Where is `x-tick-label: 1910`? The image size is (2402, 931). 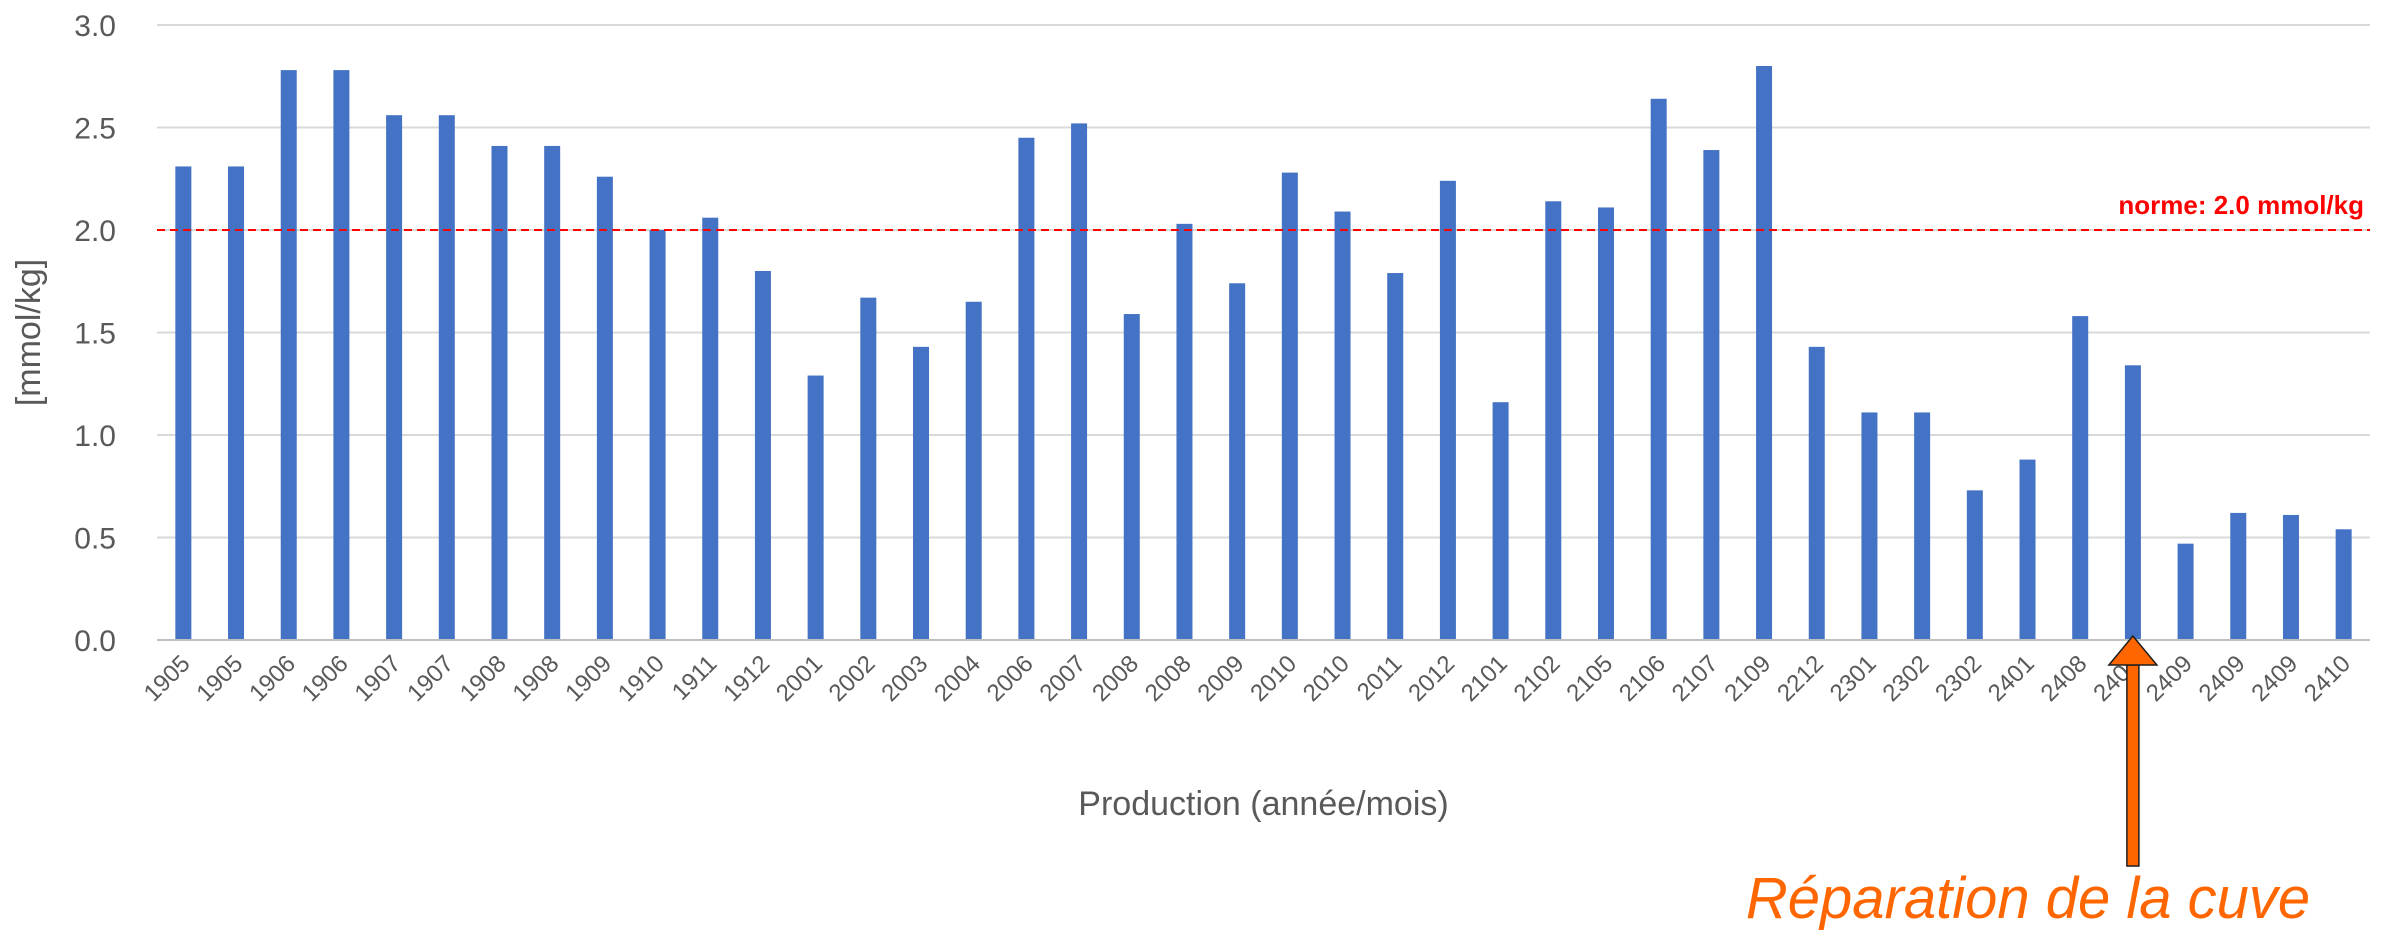 x-tick-label: 1910 is located at coordinates (641, 678).